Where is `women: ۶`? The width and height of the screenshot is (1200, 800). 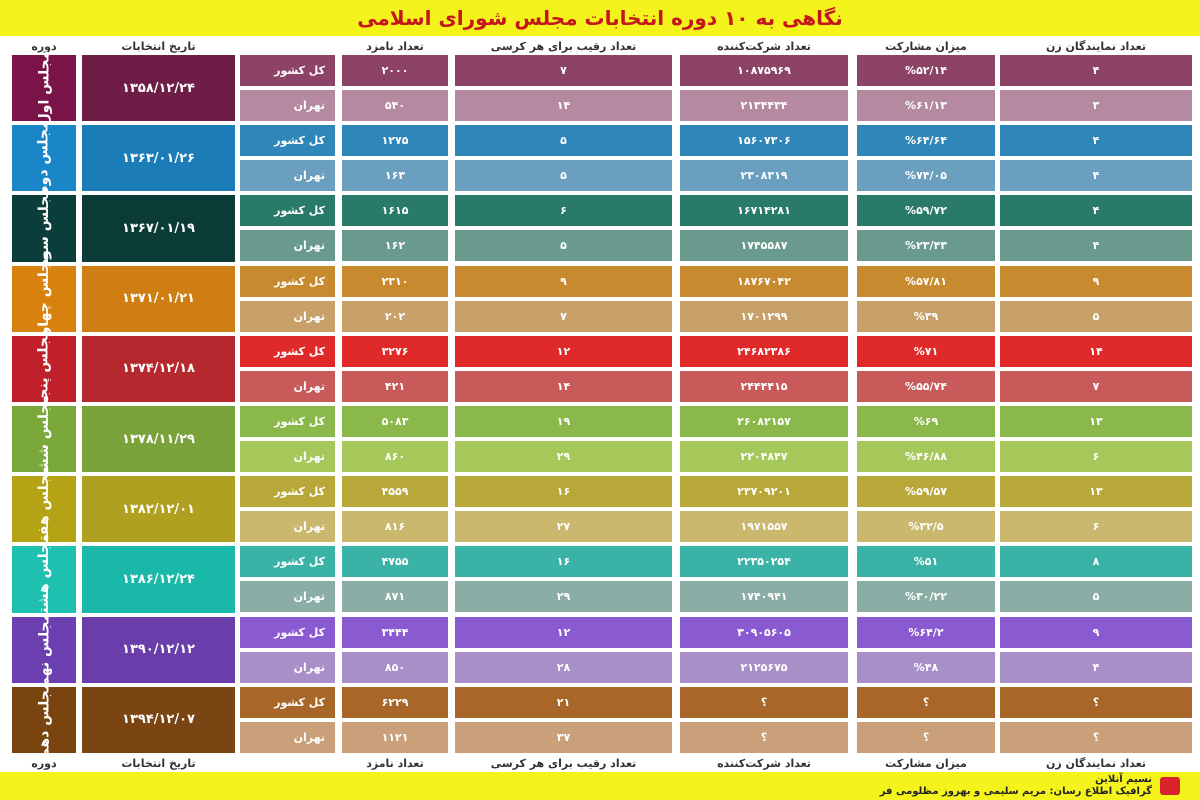 women: ۶ is located at coordinates (1096, 456).